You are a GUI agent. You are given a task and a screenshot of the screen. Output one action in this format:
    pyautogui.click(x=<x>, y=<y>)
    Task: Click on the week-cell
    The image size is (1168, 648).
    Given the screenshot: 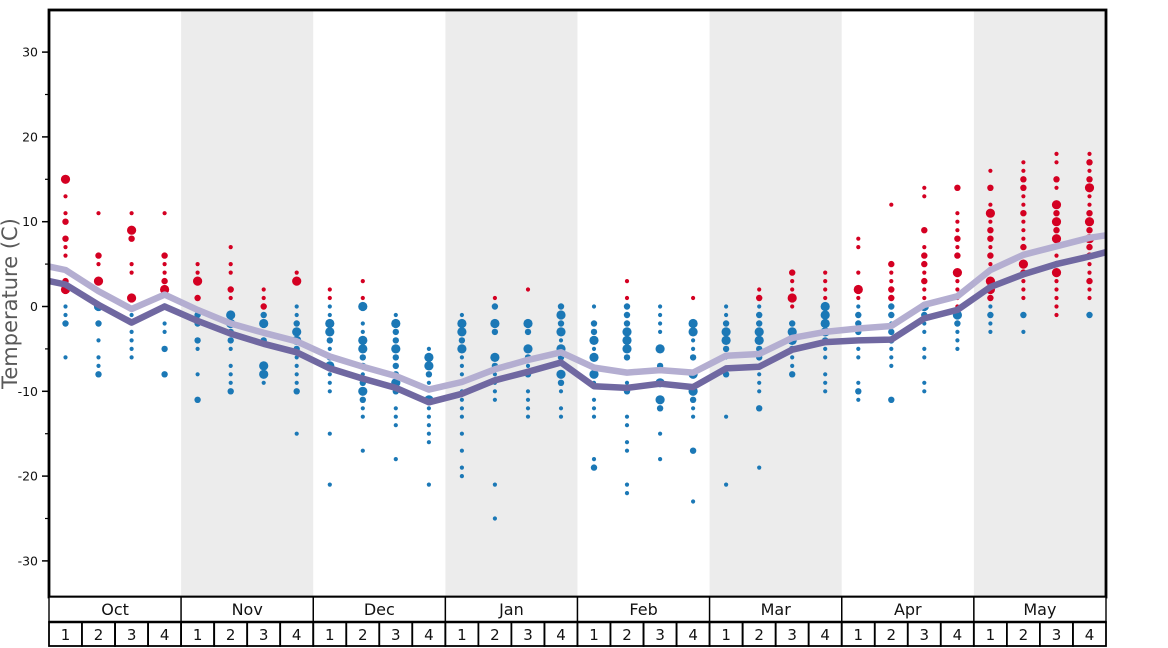 What is the action you would take?
    pyautogui.click(x=759, y=634)
    